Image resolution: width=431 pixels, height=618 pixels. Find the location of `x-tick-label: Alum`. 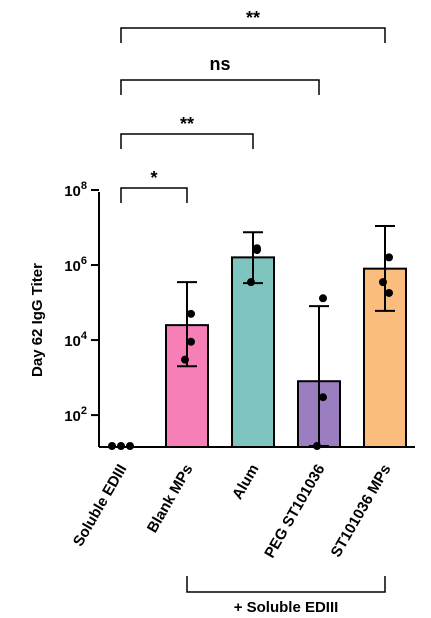

x-tick-label: Alum is located at coordinates (245, 482).